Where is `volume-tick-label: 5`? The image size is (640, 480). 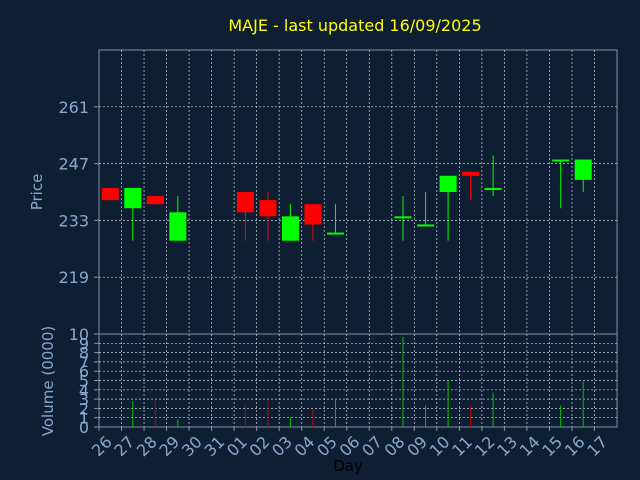 volume-tick-label: 5 is located at coordinates (84, 381).